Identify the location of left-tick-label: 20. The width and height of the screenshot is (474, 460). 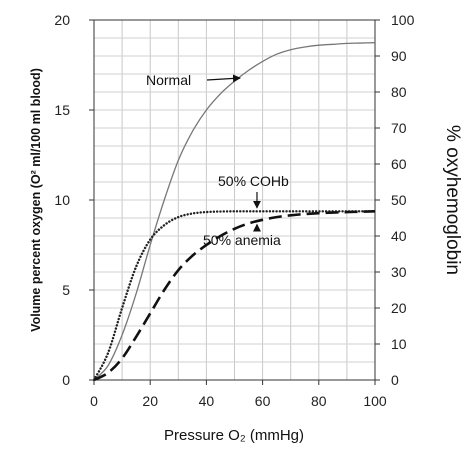
(62, 20).